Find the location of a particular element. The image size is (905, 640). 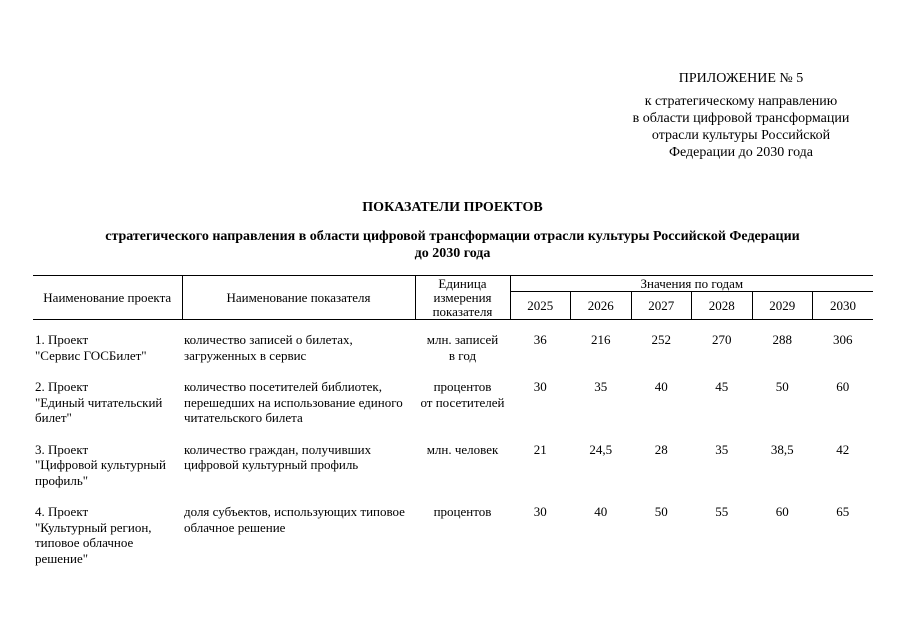

value-cell: 45 is located at coordinates (722, 386).